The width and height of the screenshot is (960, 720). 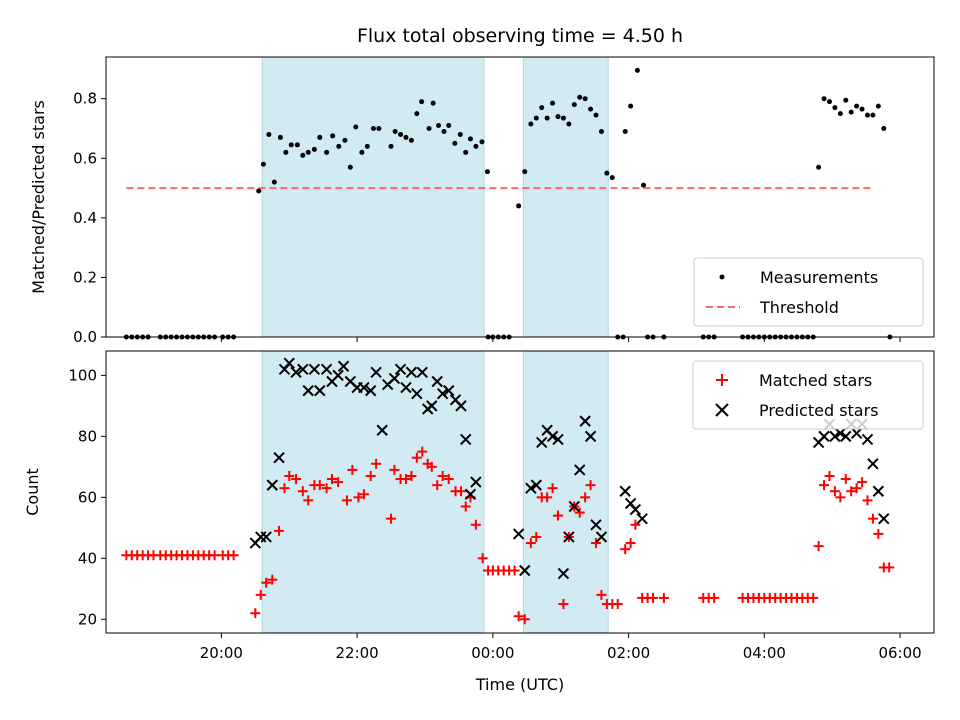 What do you see at coordinates (89, 218) in the screenshot?
I see `top-y-axis-ticks: 0.0 0.2 0.4 0.6 0.8` at bounding box center [89, 218].